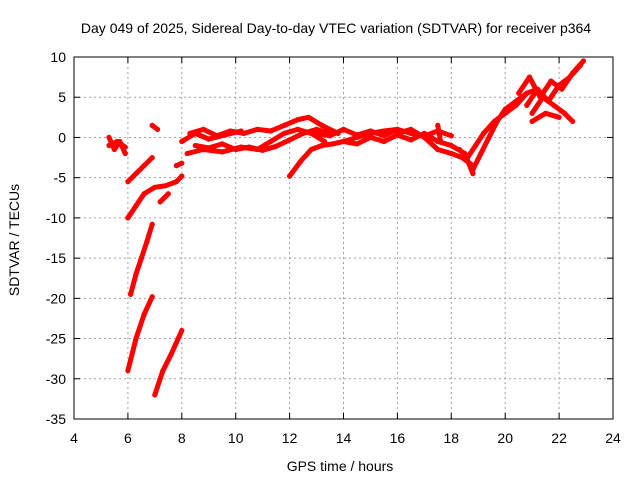  Describe the element at coordinates (236, 438) in the screenshot. I see `x-tick-label: 10` at that location.